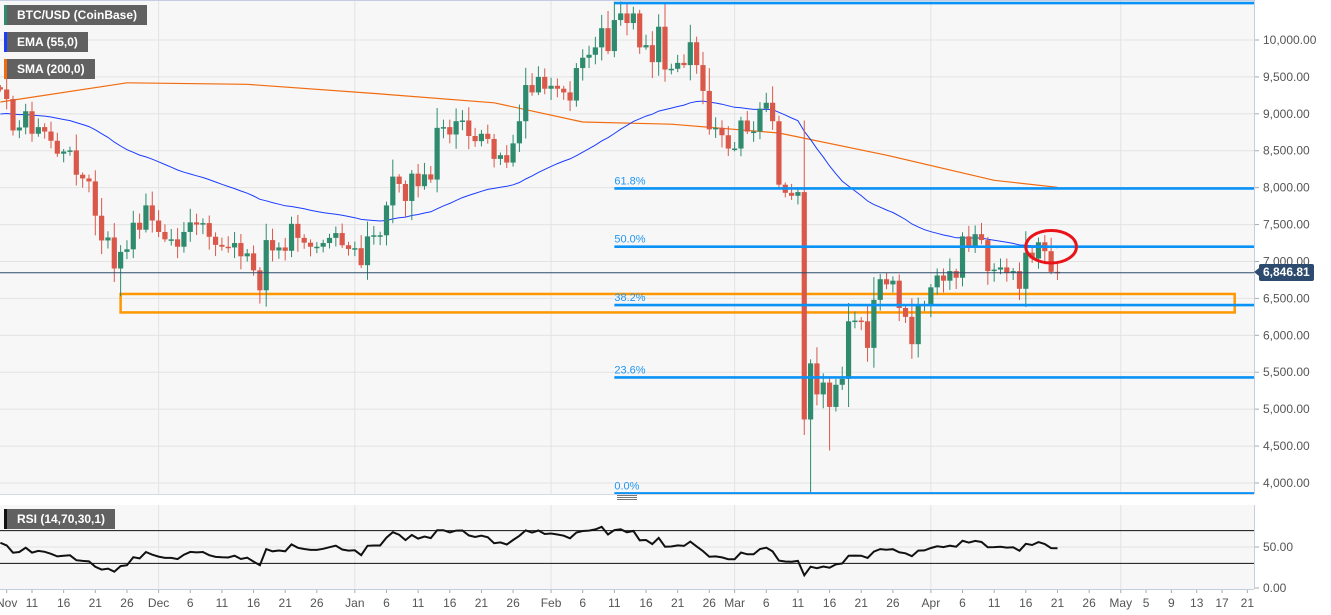 The width and height of the screenshot is (1331, 615). What do you see at coordinates (627, 497) in the screenshot?
I see `pane-resize-handle-icon` at bounding box center [627, 497].